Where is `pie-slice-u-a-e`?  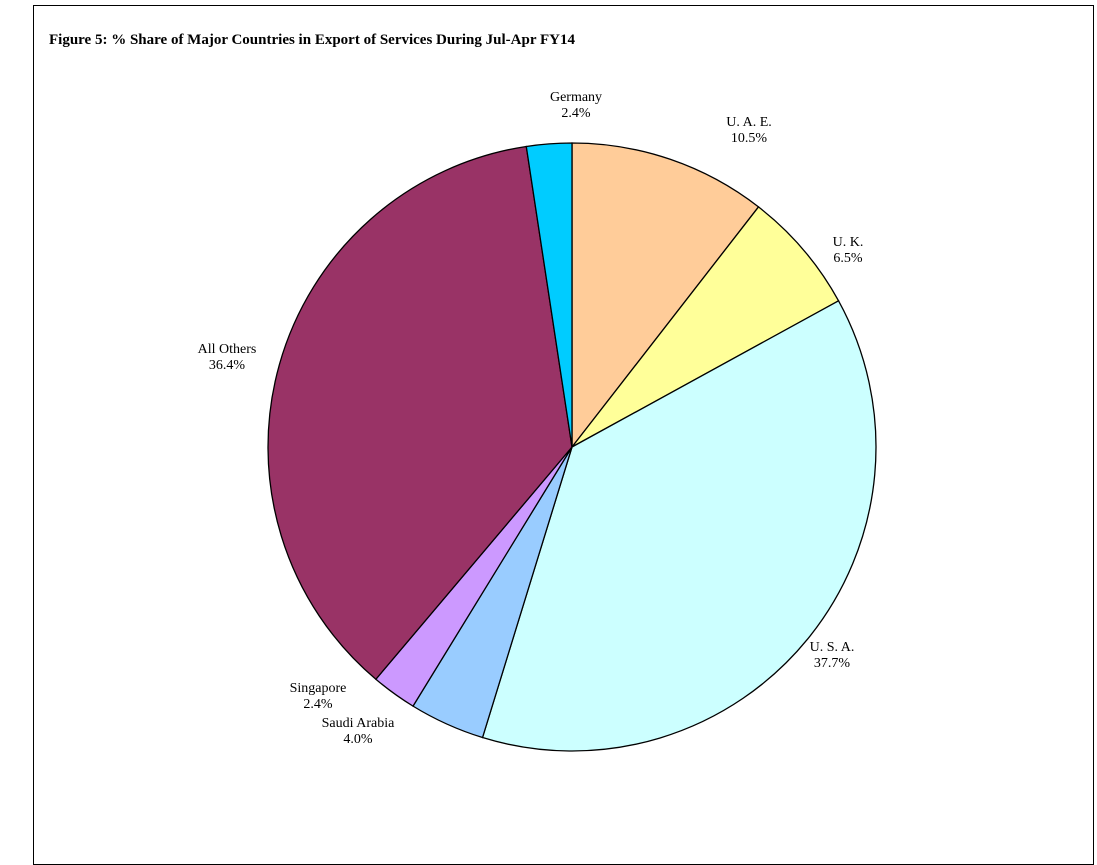 pie-slice-u-a-e is located at coordinates (665, 295).